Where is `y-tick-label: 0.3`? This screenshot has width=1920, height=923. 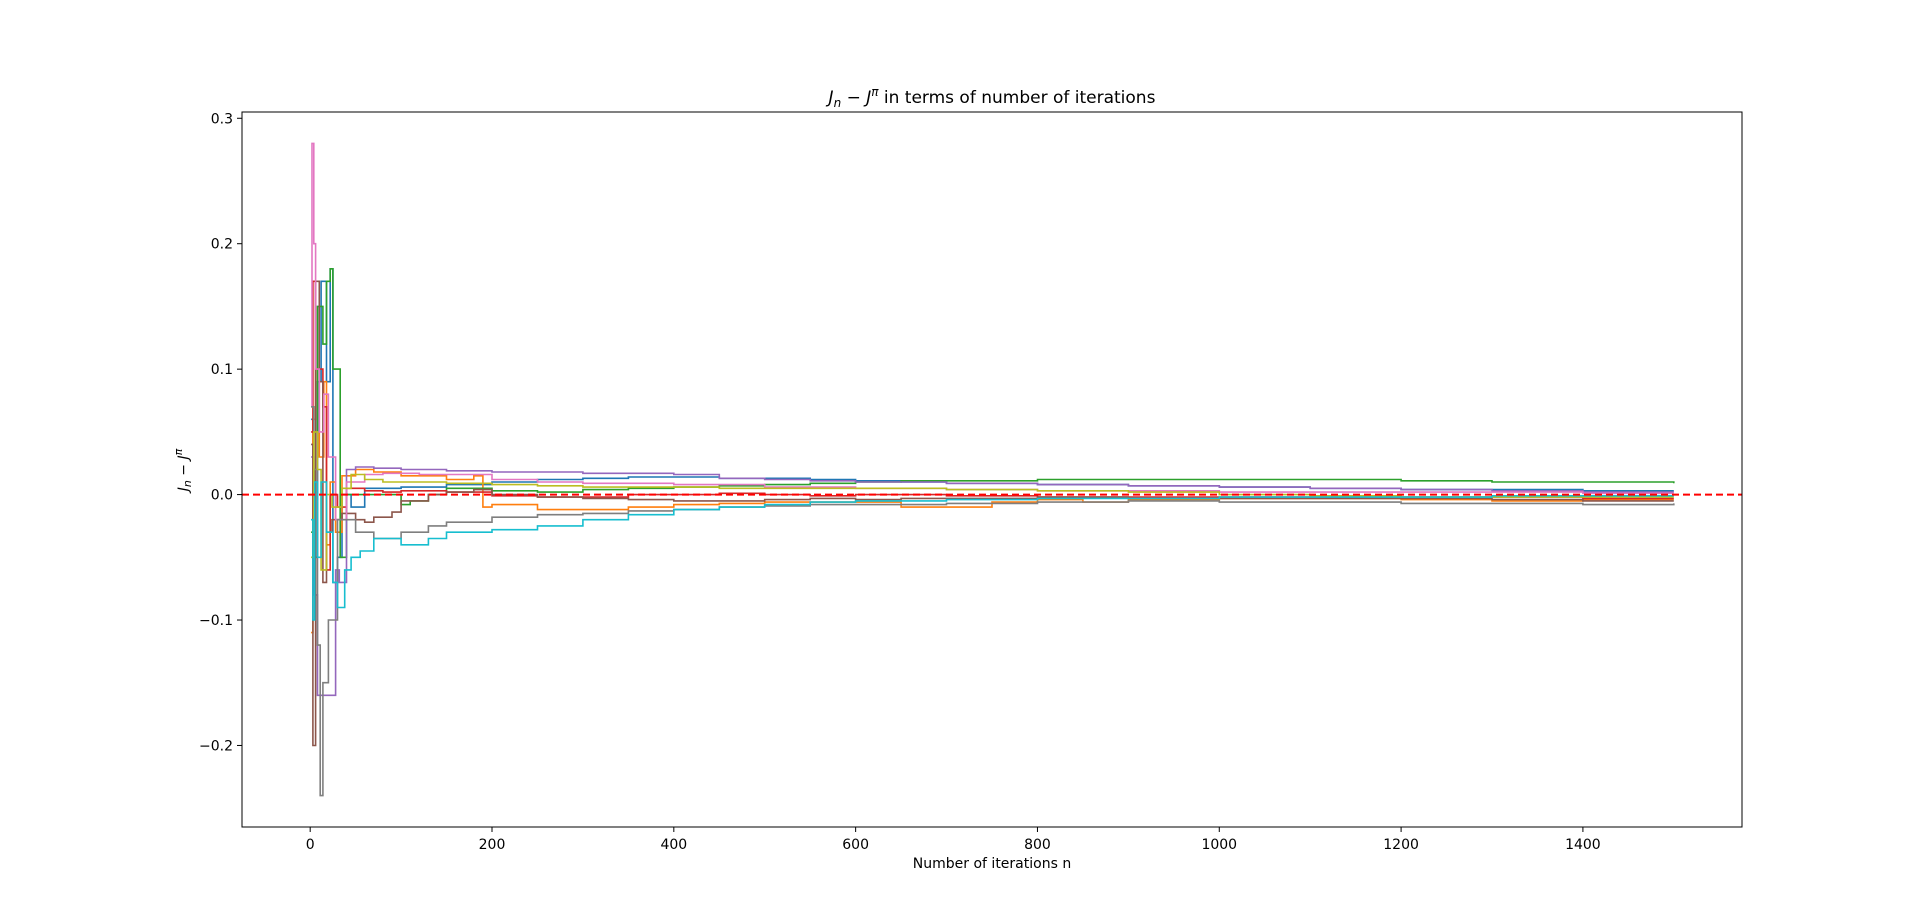 y-tick-label: 0.3 is located at coordinates (222, 119).